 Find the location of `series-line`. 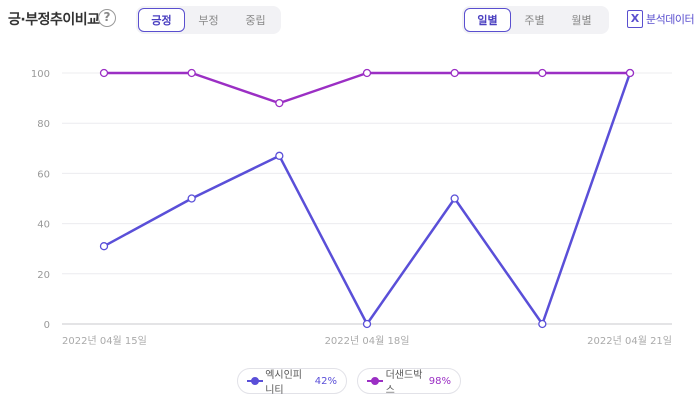

series-line is located at coordinates (367, 88).